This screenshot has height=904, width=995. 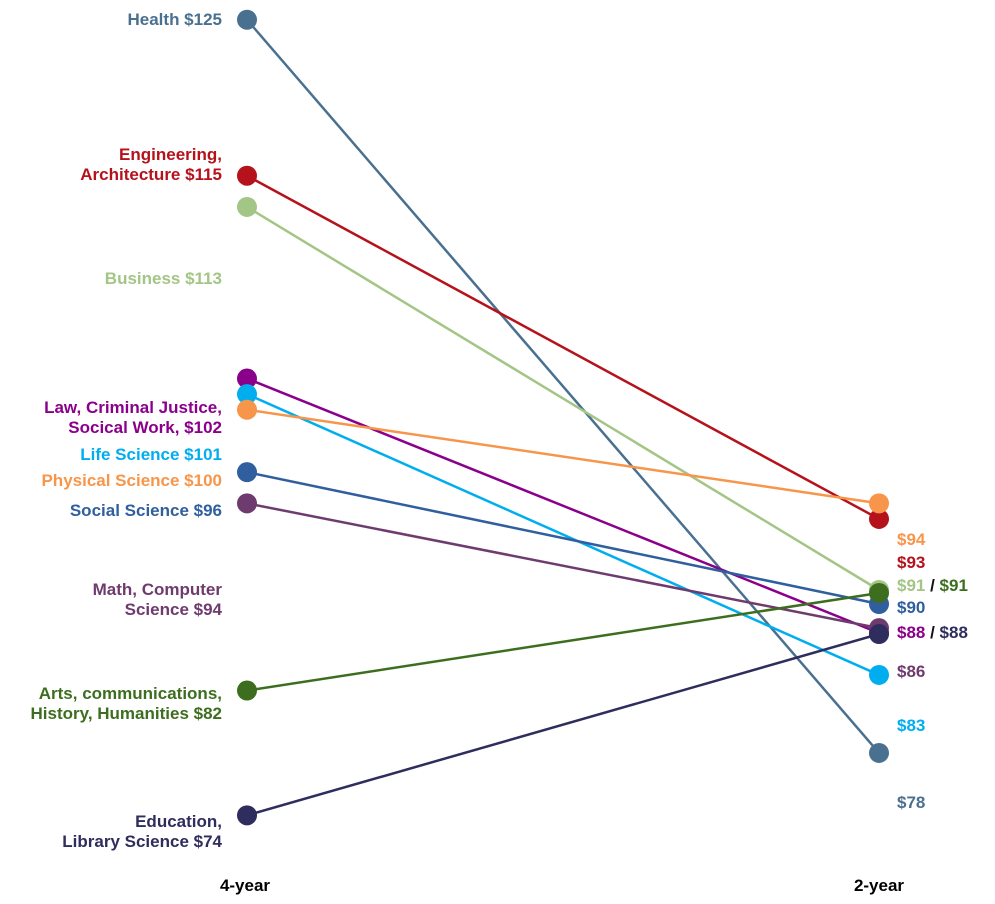 What do you see at coordinates (247, 394) in the screenshot?
I see `dot-4-year-life-science` at bounding box center [247, 394].